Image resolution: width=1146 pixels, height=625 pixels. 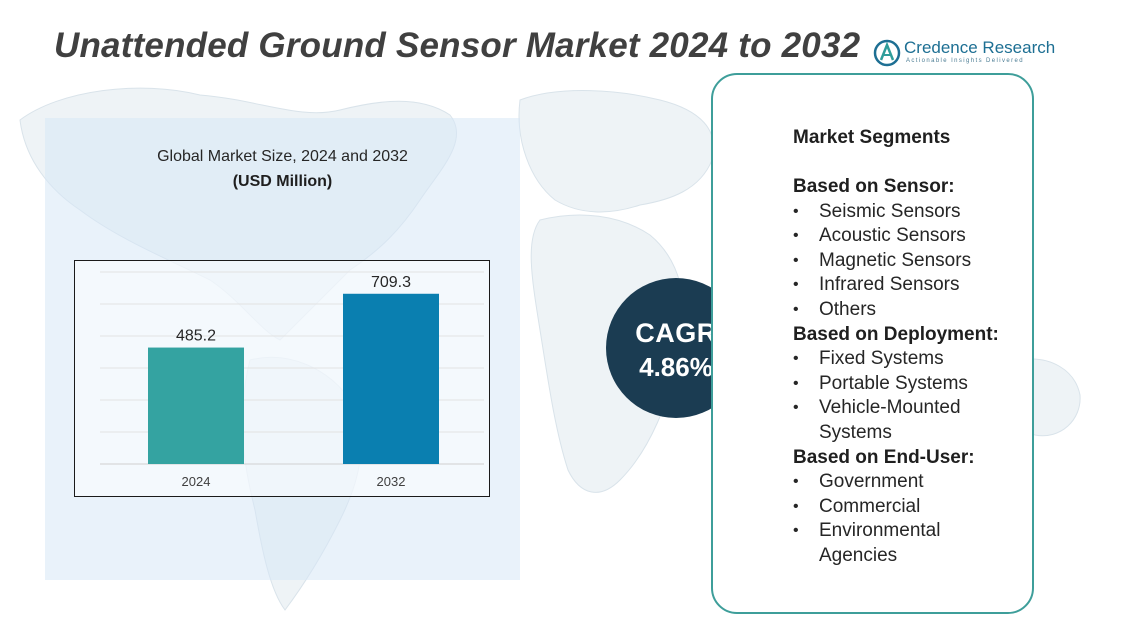 What do you see at coordinates (891, 543) in the screenshot?
I see `segment-item: Environmental Agencies` at bounding box center [891, 543].